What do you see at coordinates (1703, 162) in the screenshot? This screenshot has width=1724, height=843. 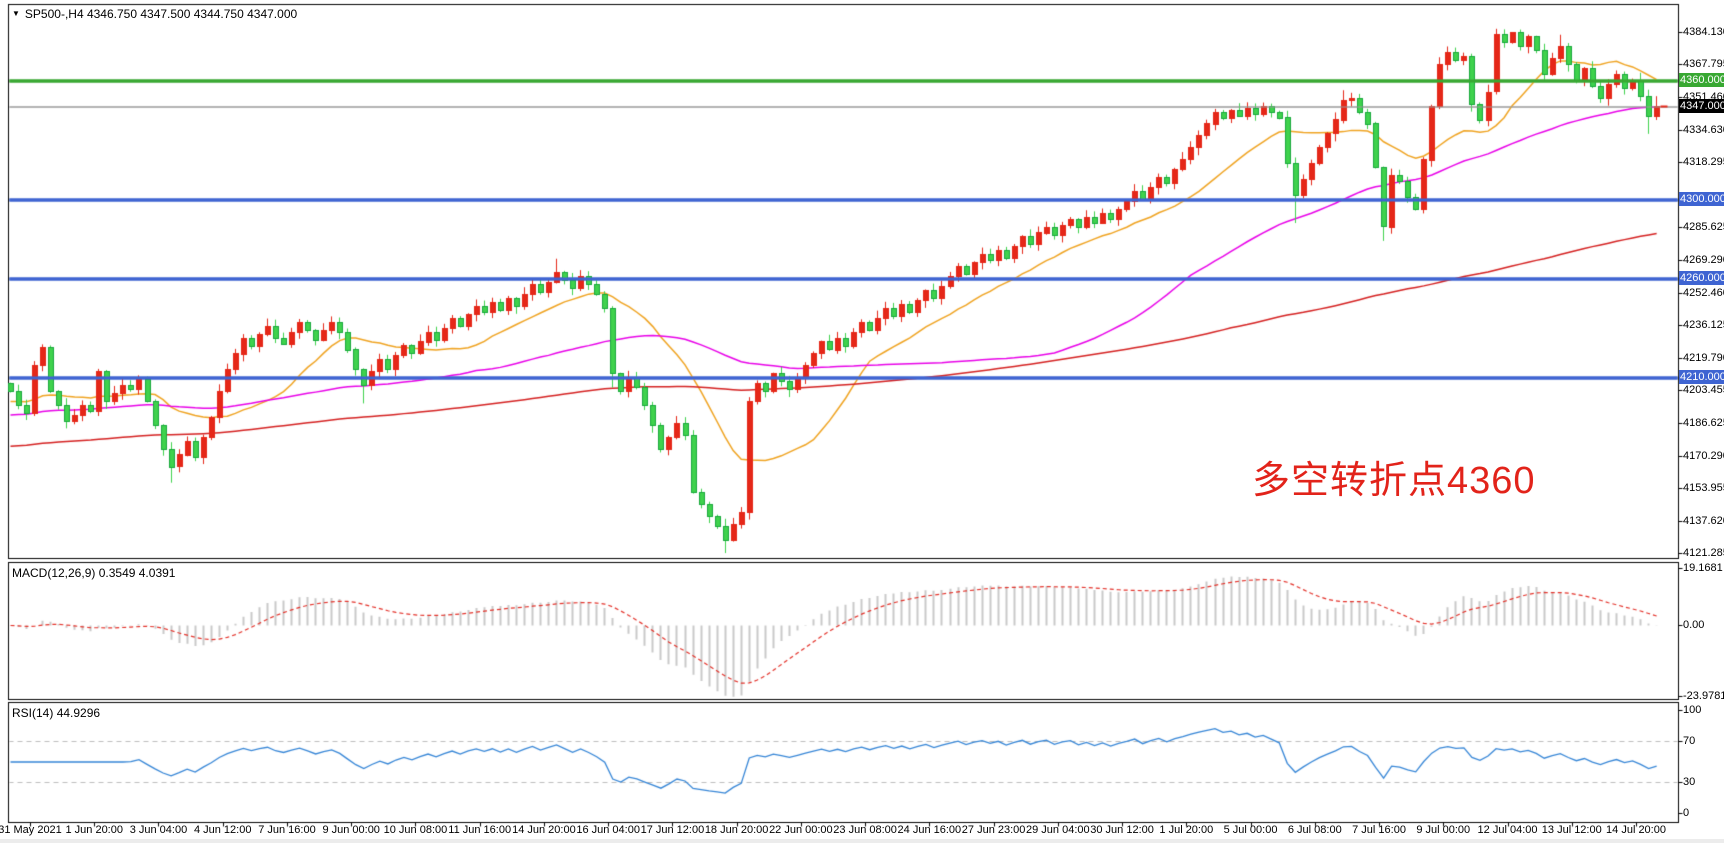 I see `price-tick-label: 4318.295` at bounding box center [1703, 162].